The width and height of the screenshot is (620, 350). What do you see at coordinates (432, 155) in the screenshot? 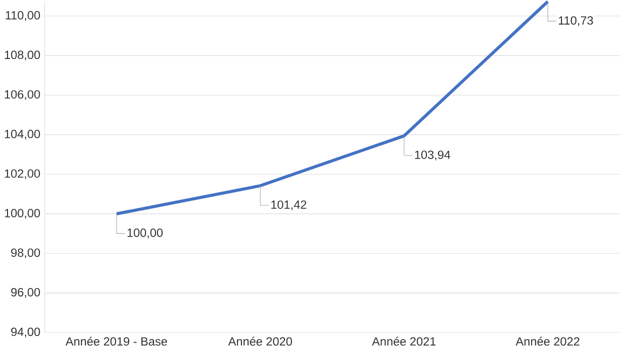
I see `text: 103,94` at bounding box center [432, 155].